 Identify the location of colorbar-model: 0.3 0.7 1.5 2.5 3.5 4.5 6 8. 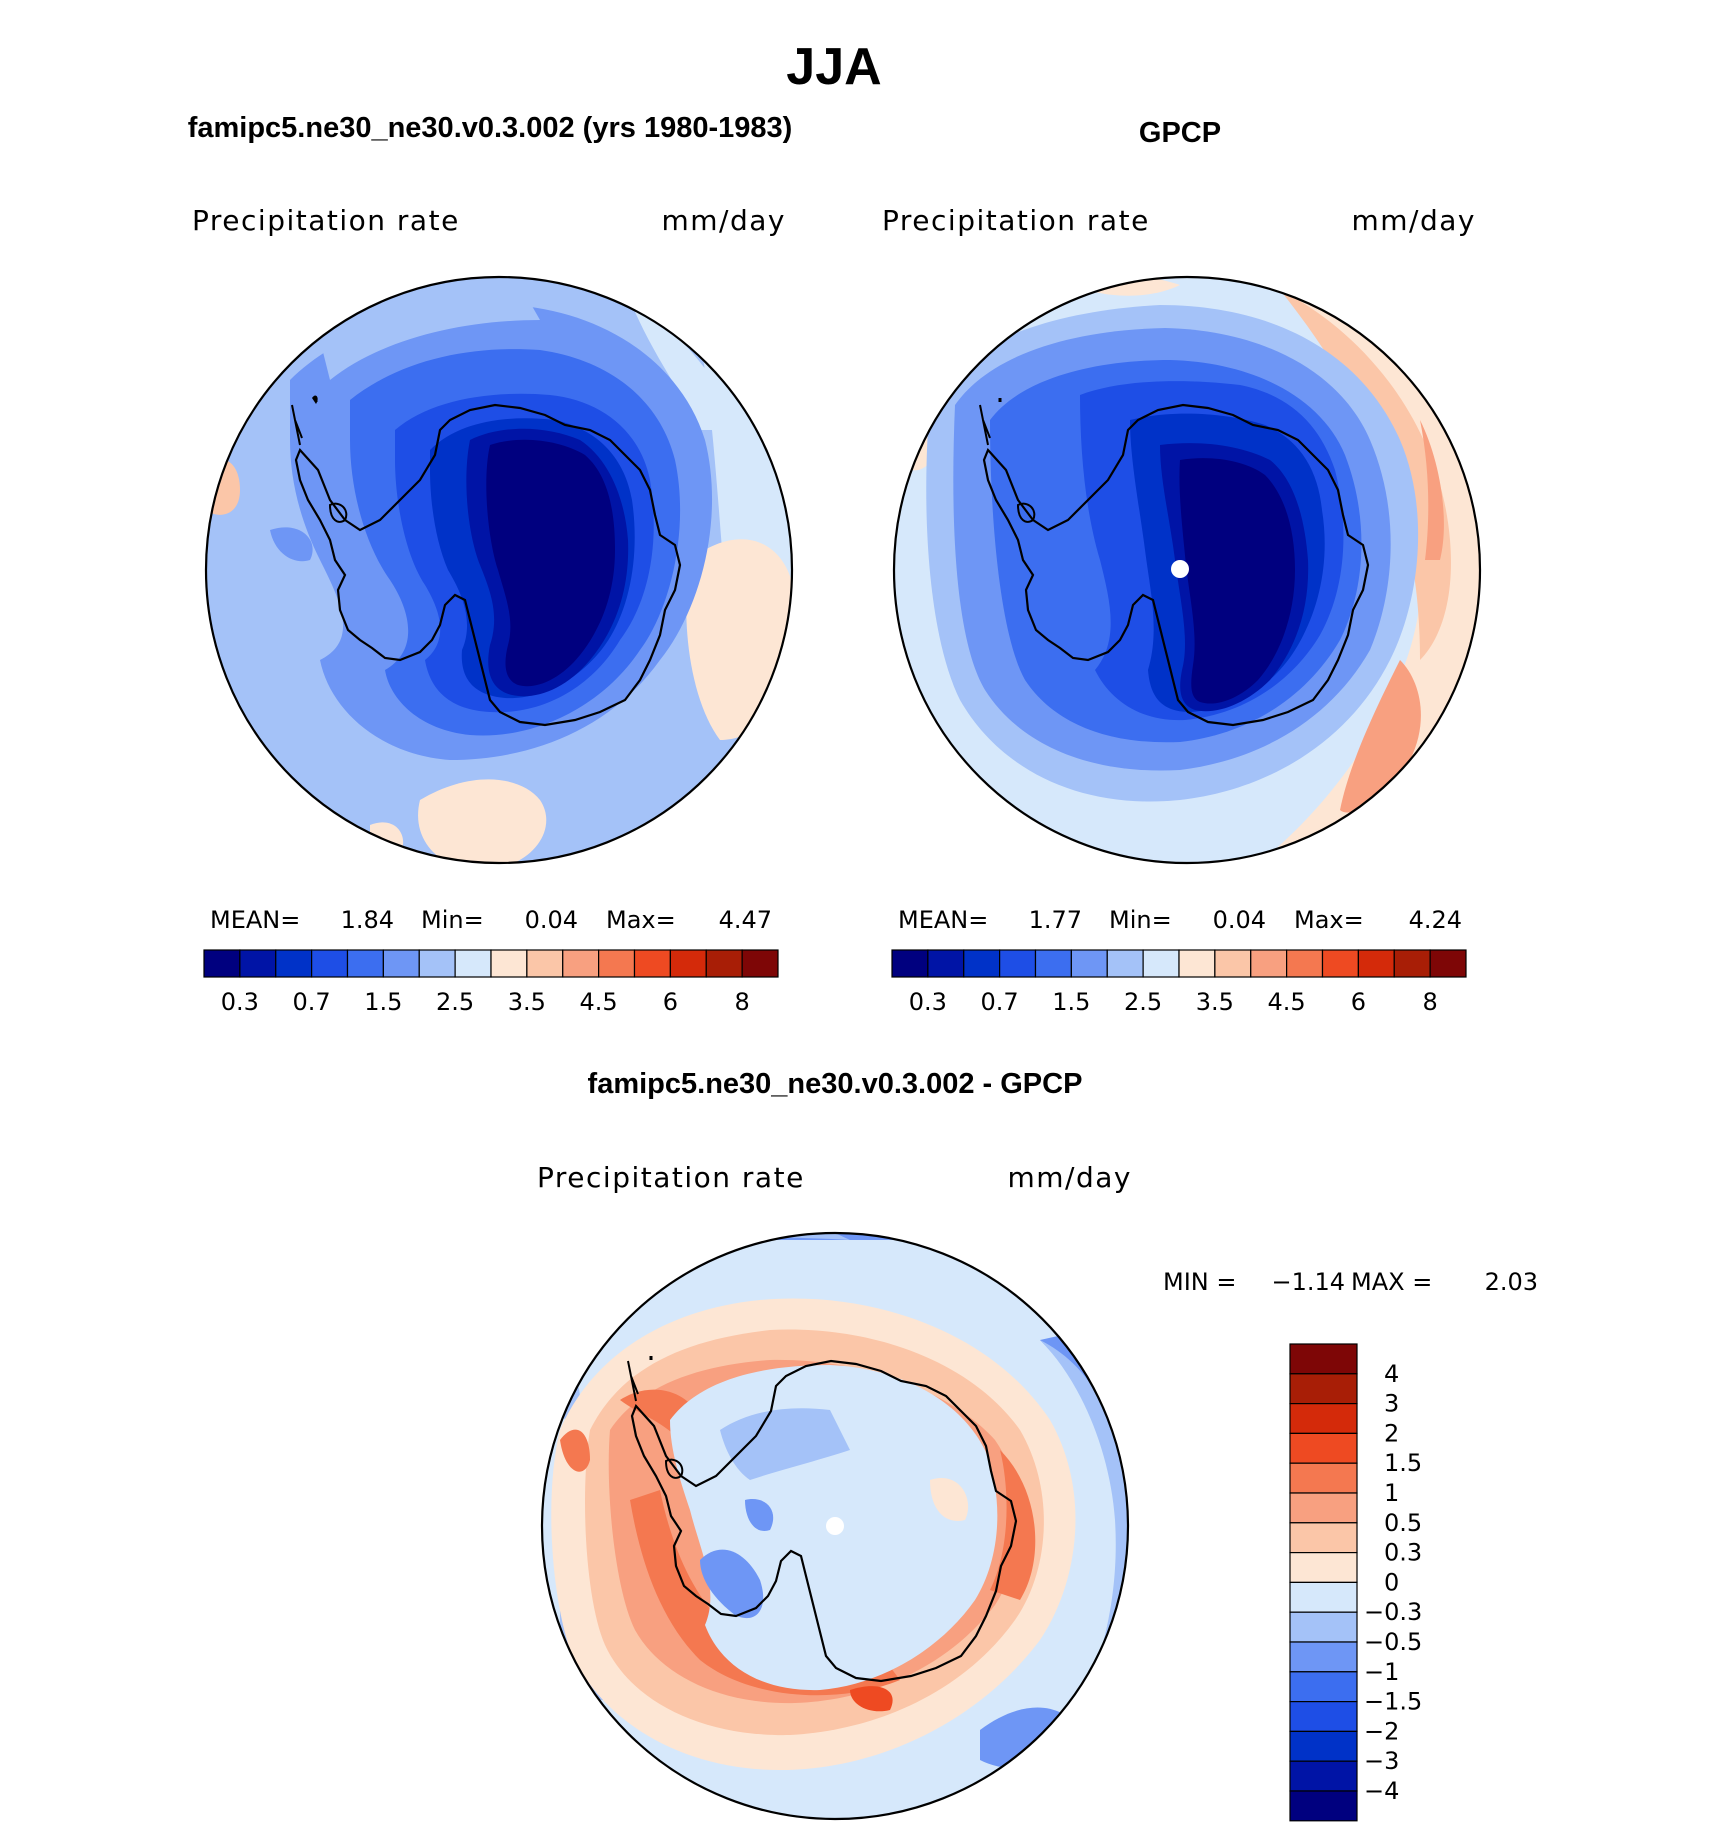
(491, 982).